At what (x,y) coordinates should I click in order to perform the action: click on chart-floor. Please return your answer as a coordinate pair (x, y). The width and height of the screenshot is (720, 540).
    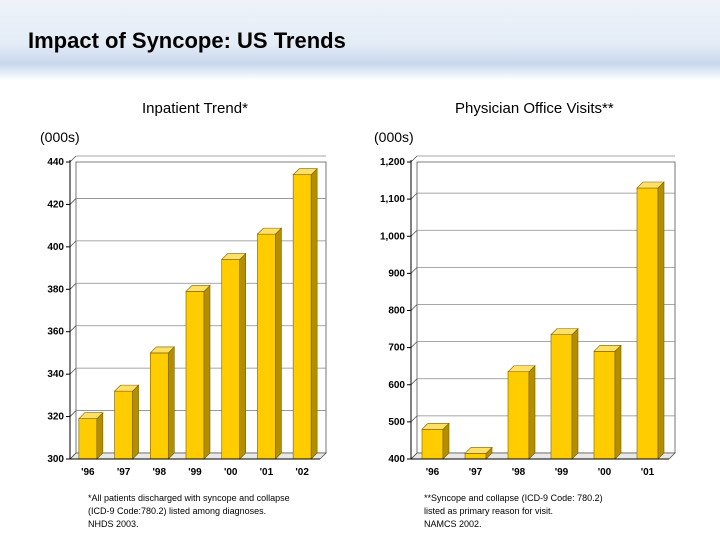
    Looking at the image, I should click on (543, 456).